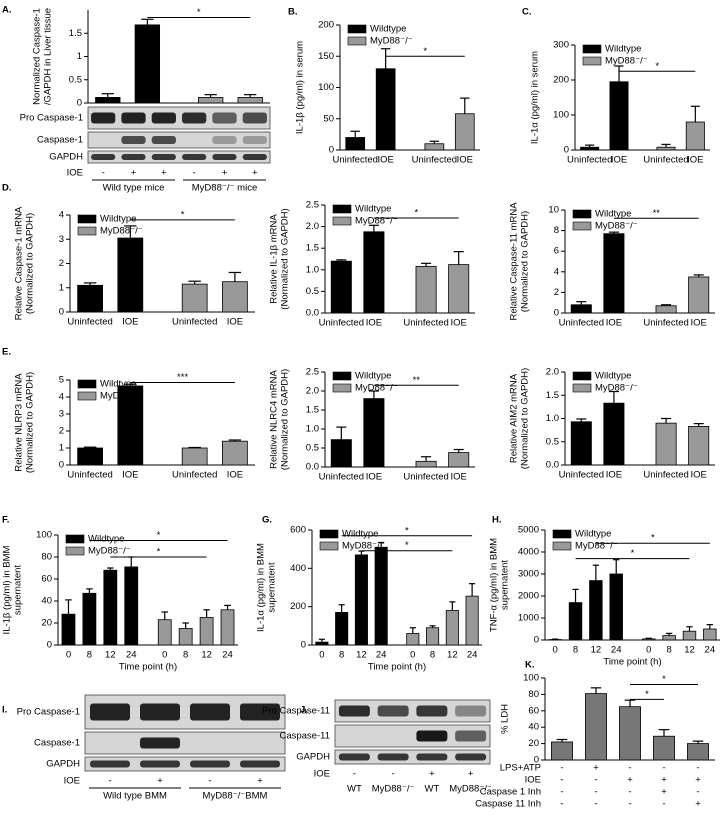 The height and width of the screenshot is (822, 726). I want to click on y-tick-label: 1.5, so click(552, 395).